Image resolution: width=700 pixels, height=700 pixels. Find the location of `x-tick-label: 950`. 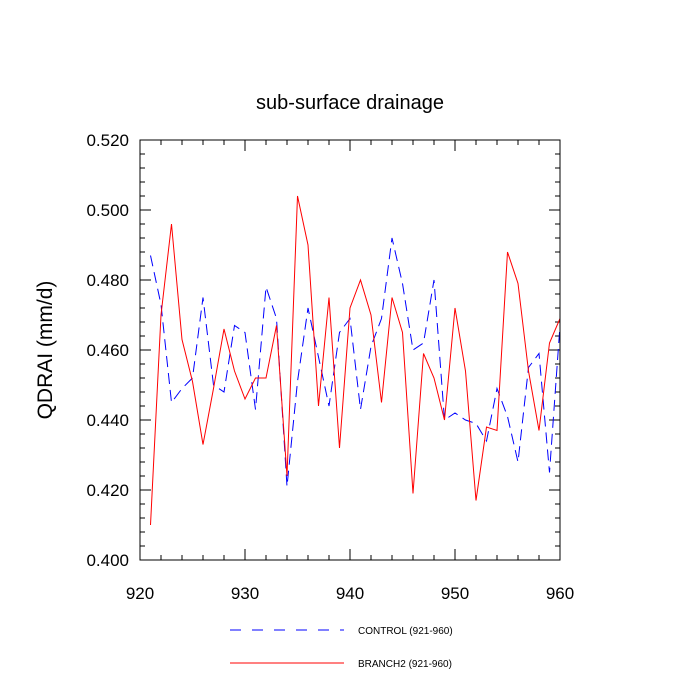

x-tick-label: 950 is located at coordinates (455, 593).